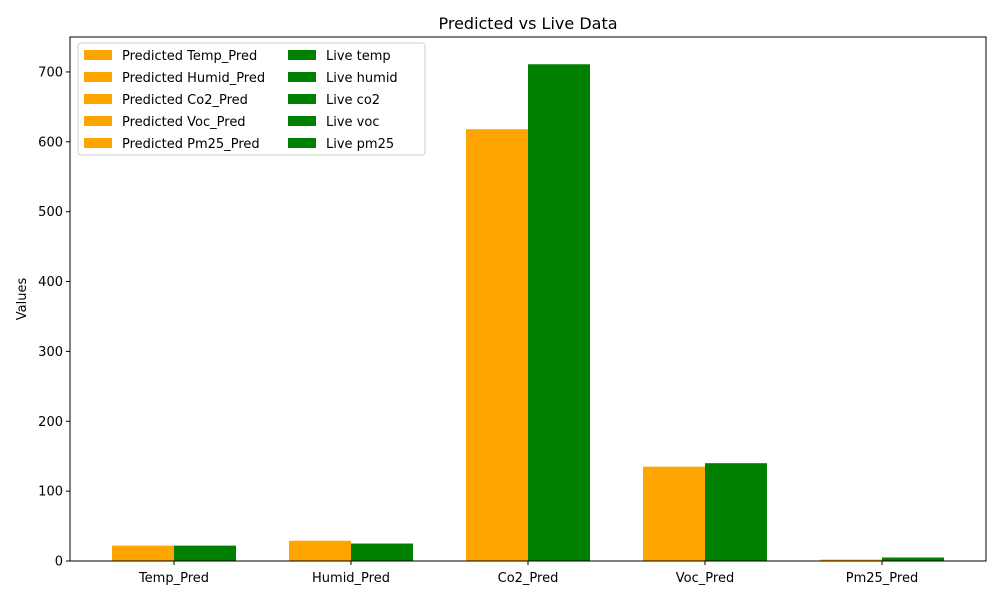  I want to click on legend-label: Predicted Co2_Pred, so click(185, 100).